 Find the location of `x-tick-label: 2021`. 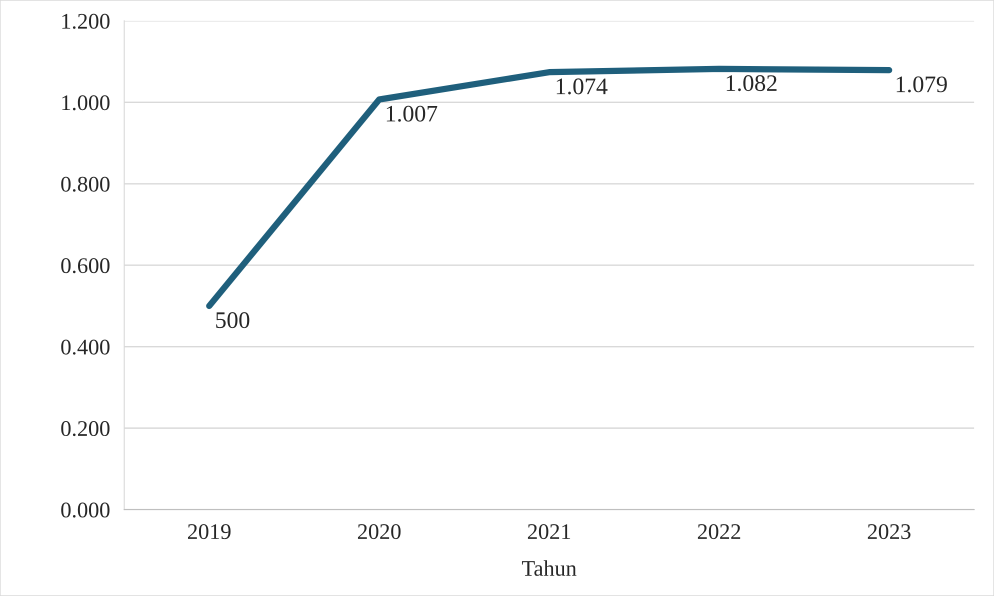

x-tick-label: 2021 is located at coordinates (549, 532).